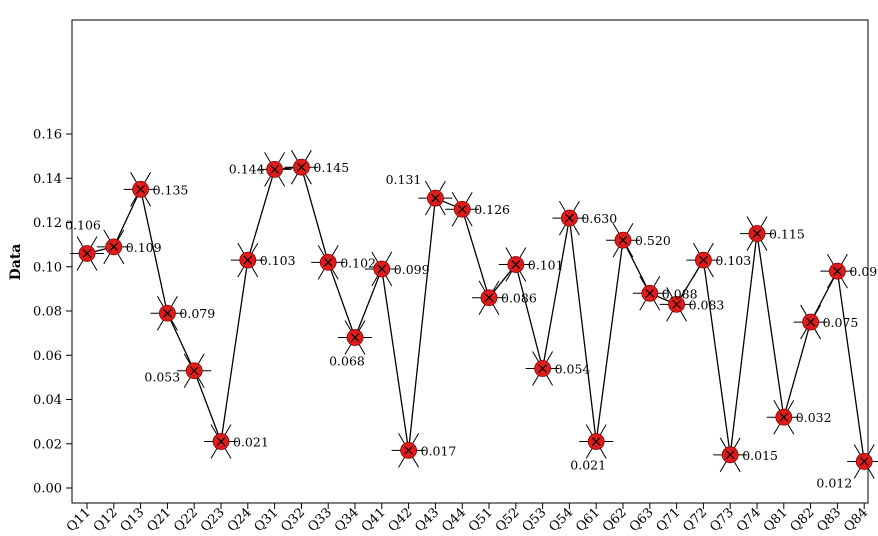 This screenshot has width=878, height=536. What do you see at coordinates (144, 247) in the screenshot?
I see `data-label: 0.109` at bounding box center [144, 247].